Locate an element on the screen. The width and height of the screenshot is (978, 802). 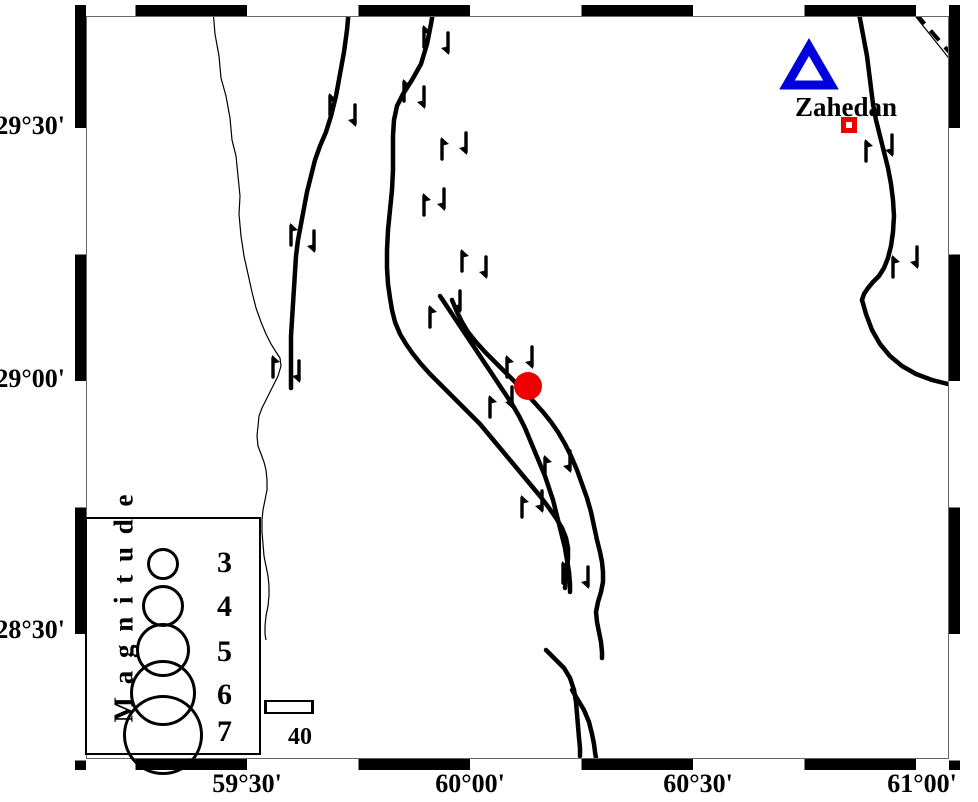
city-label-zahedan: Zahedan is located at coordinates (846, 107).